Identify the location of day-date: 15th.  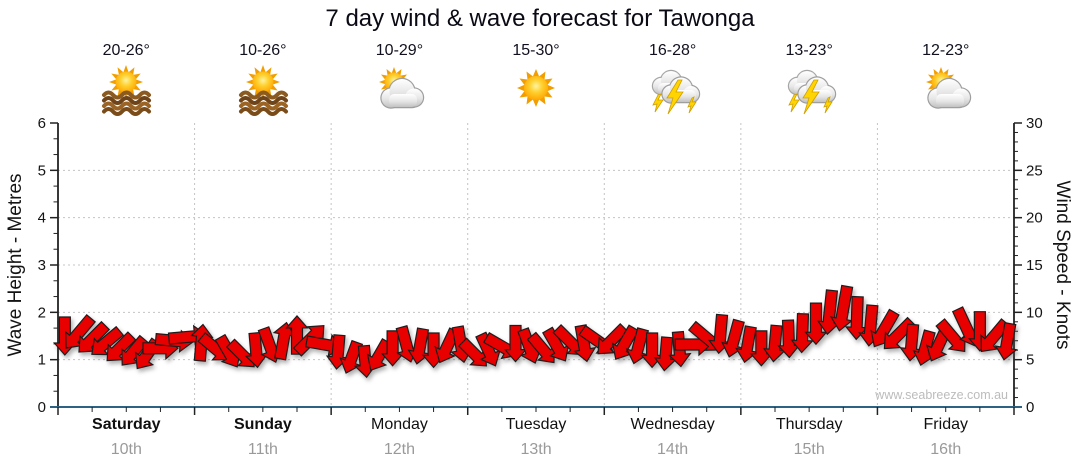
(809, 449).